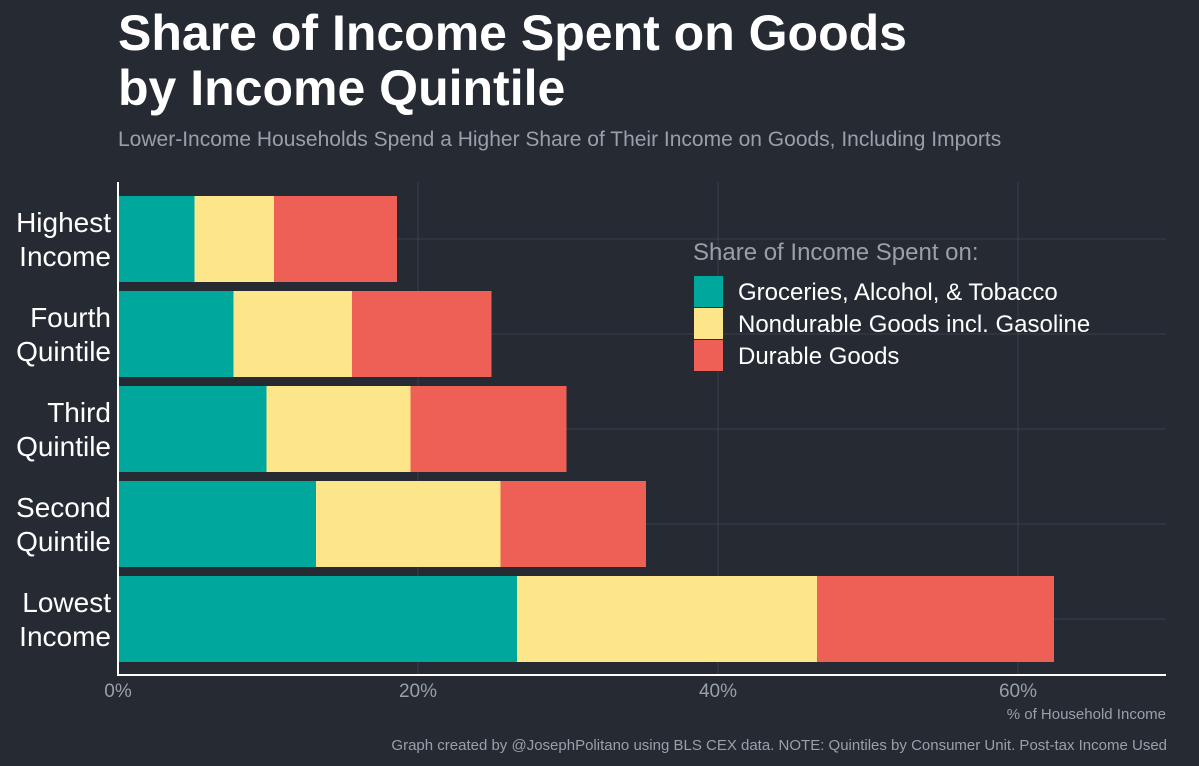 Image resolution: width=1199 pixels, height=766 pixels. What do you see at coordinates (118, 691) in the screenshot?
I see `x-tick-label-0: 0%` at bounding box center [118, 691].